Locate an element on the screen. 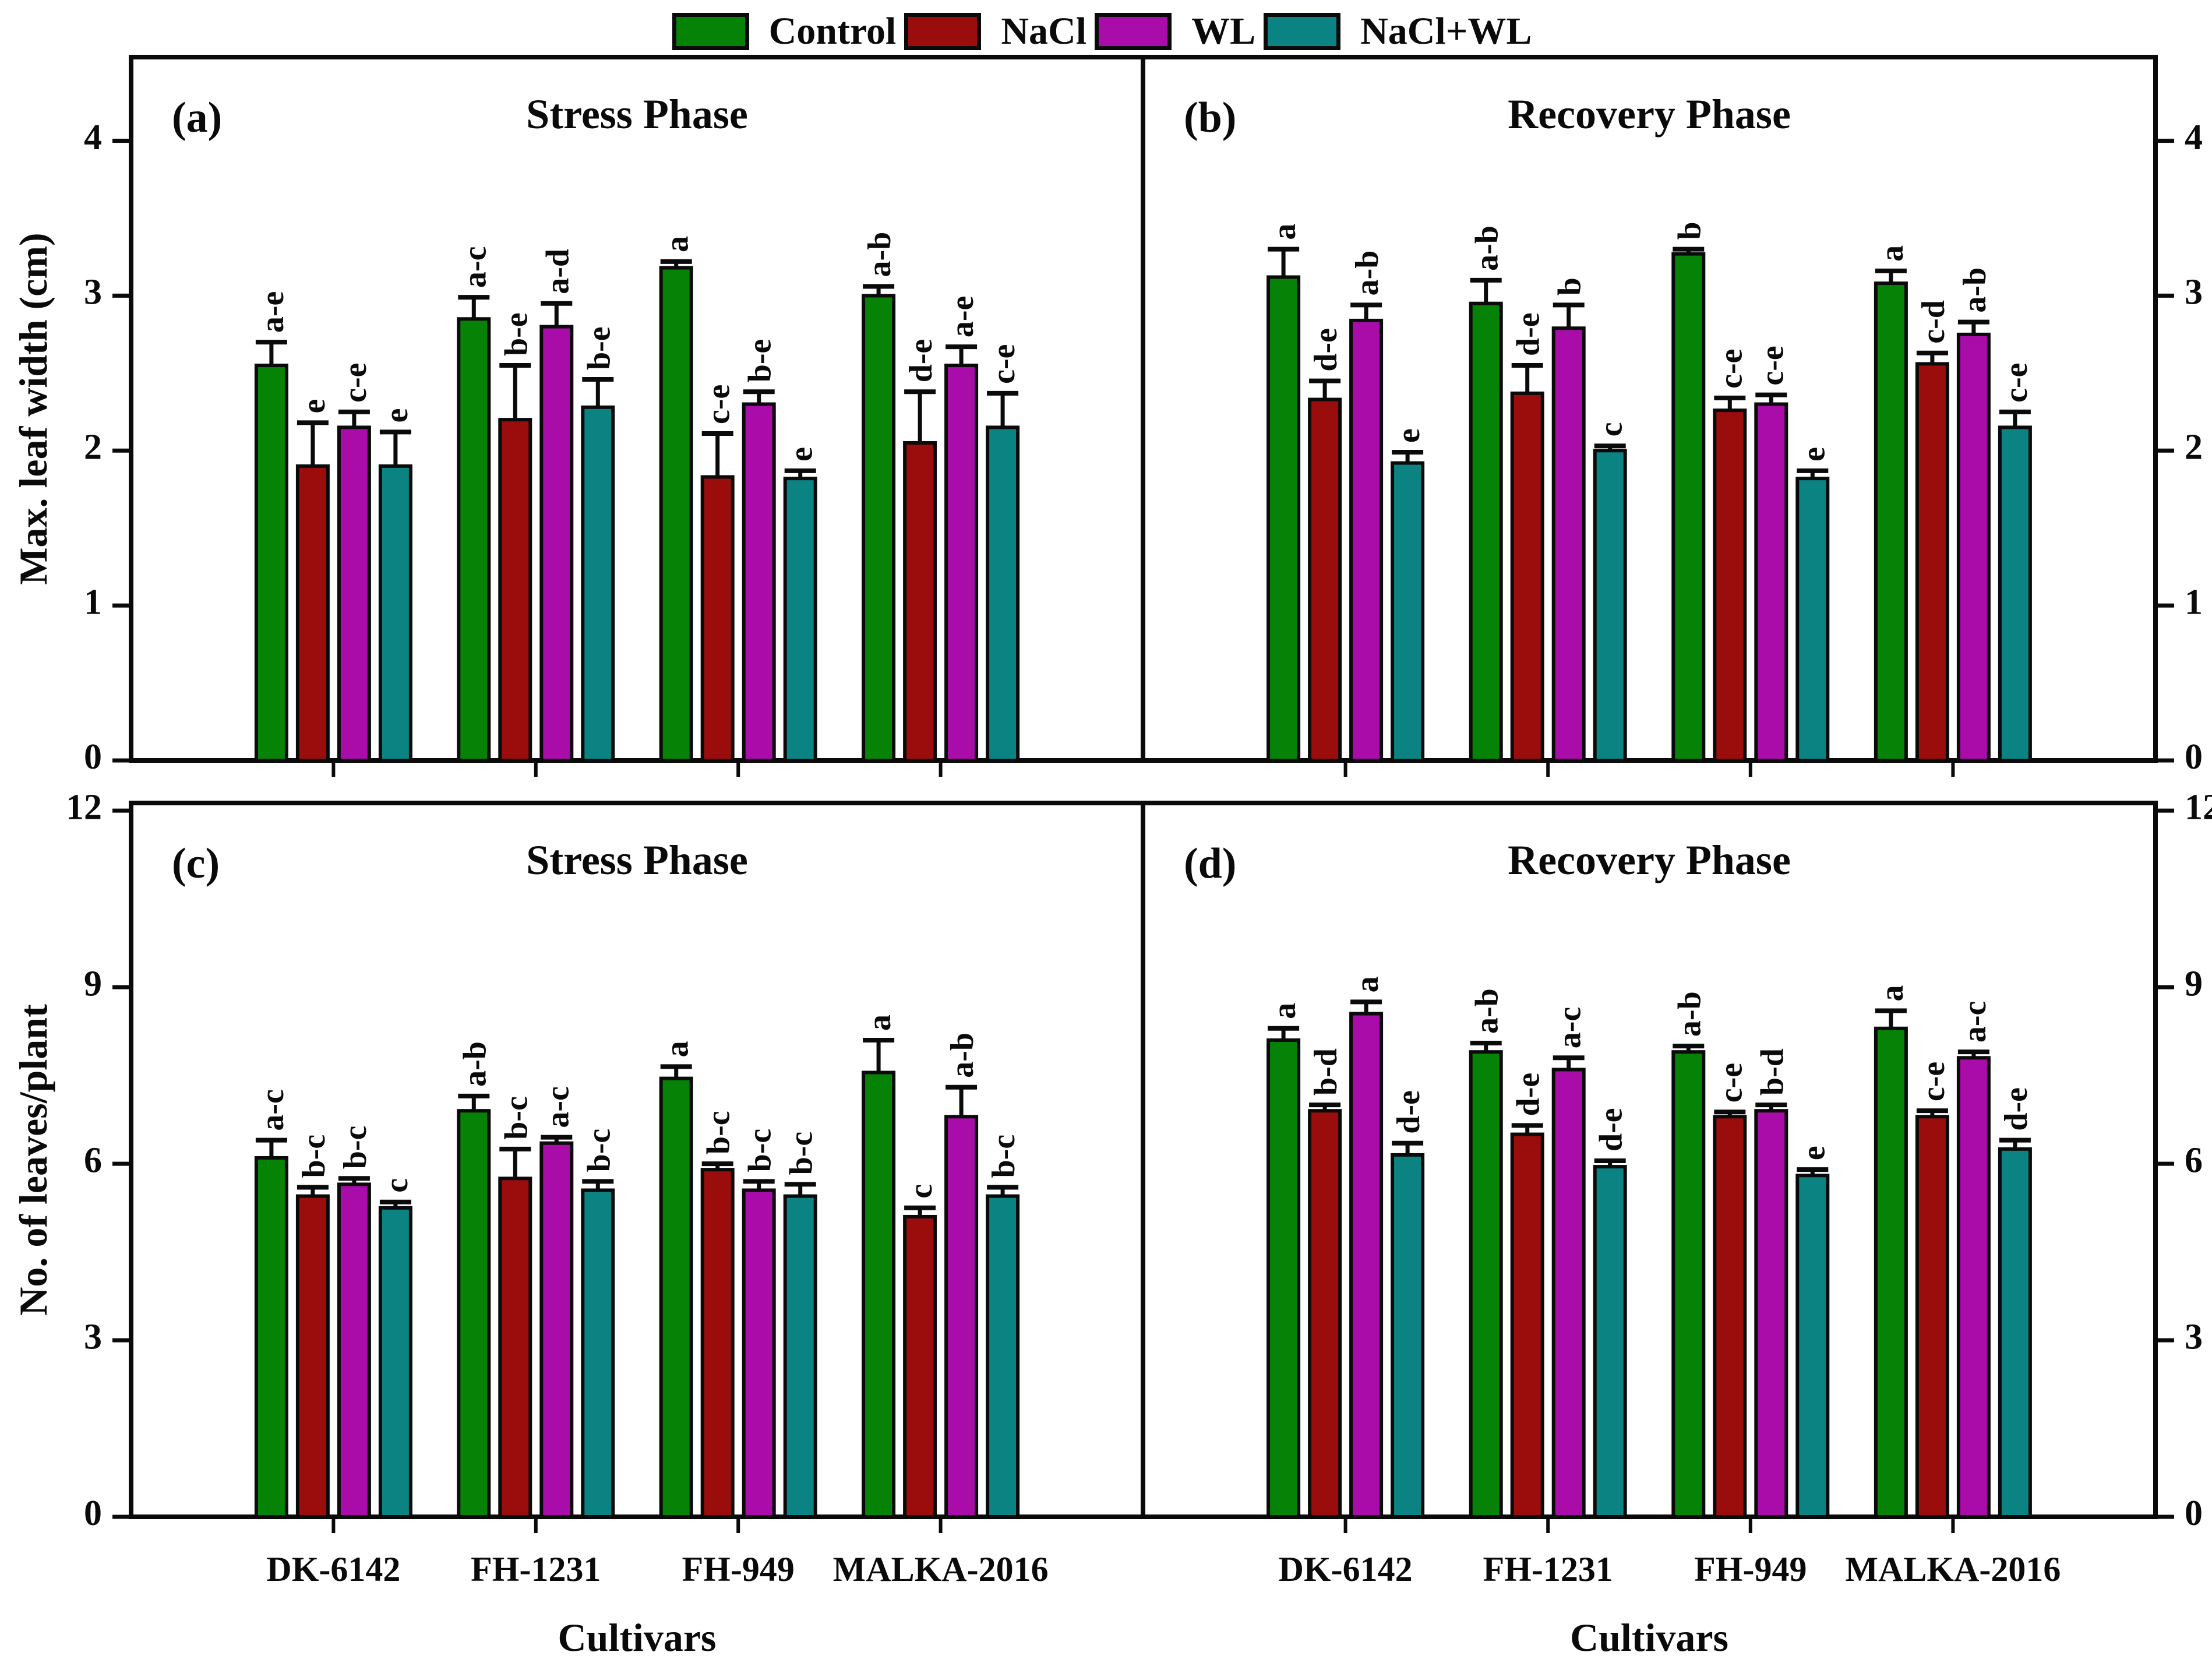  panel-label: (a) is located at coordinates (197, 118).